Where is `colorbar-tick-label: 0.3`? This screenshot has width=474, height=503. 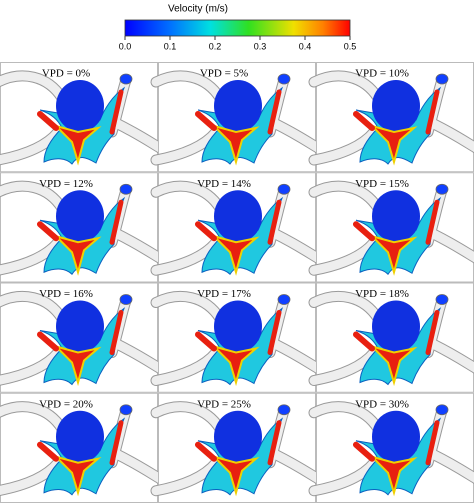
colorbar-tick-label: 0.3 is located at coordinates (260, 46).